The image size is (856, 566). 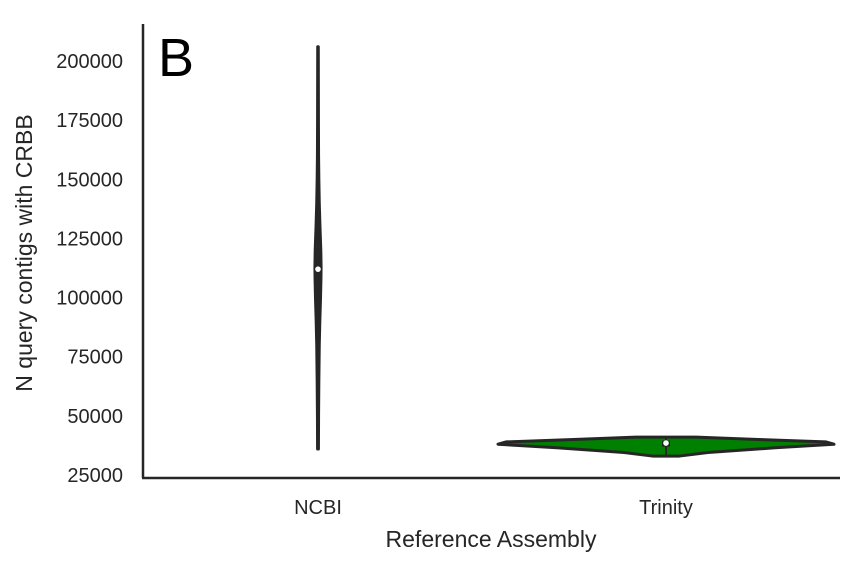 I want to click on y-tick-label: 100000, so click(x=89, y=299).